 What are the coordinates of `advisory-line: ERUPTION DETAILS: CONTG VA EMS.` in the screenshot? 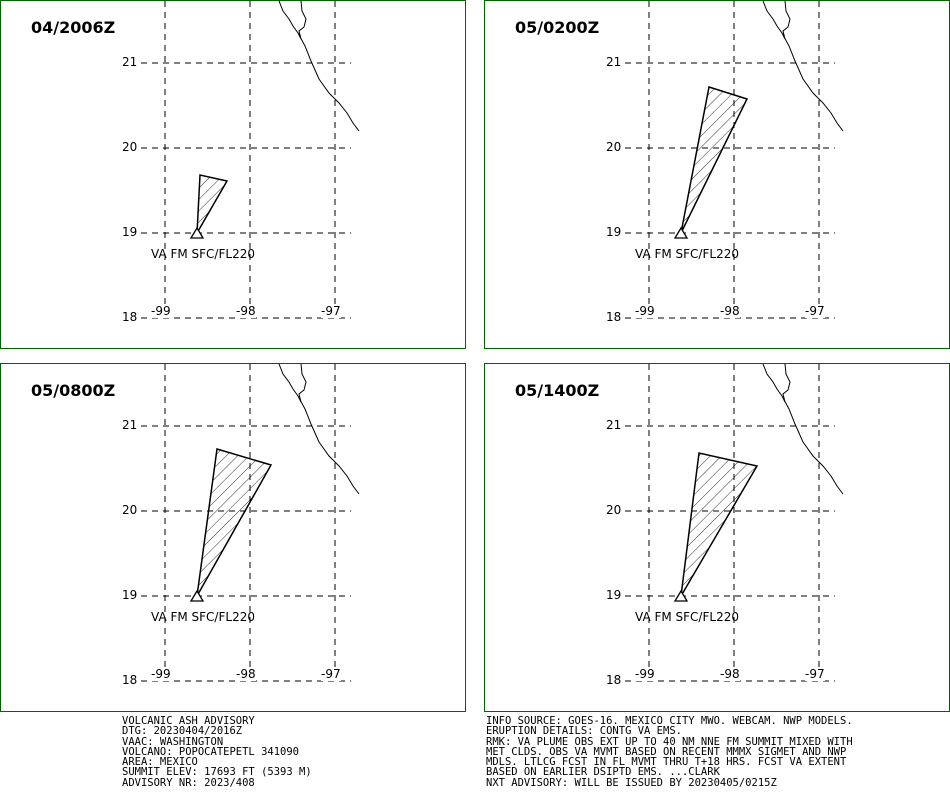 It's located at (584, 731).